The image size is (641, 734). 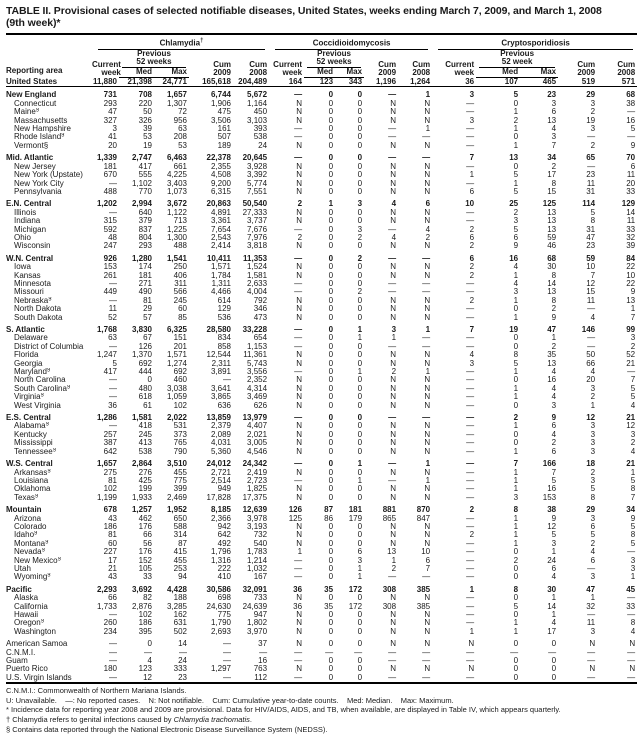 What do you see at coordinates (145, 518) in the screenshot?
I see `cell-value: 462` at bounding box center [145, 518].